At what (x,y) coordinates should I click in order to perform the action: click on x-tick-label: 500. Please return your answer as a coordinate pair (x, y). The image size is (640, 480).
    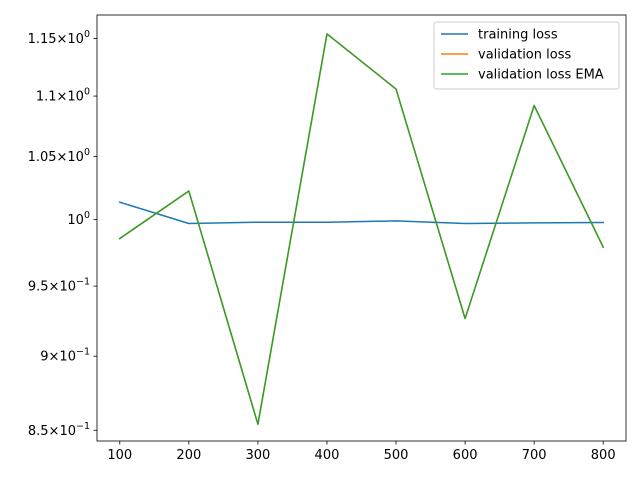
    Looking at the image, I should click on (396, 455).